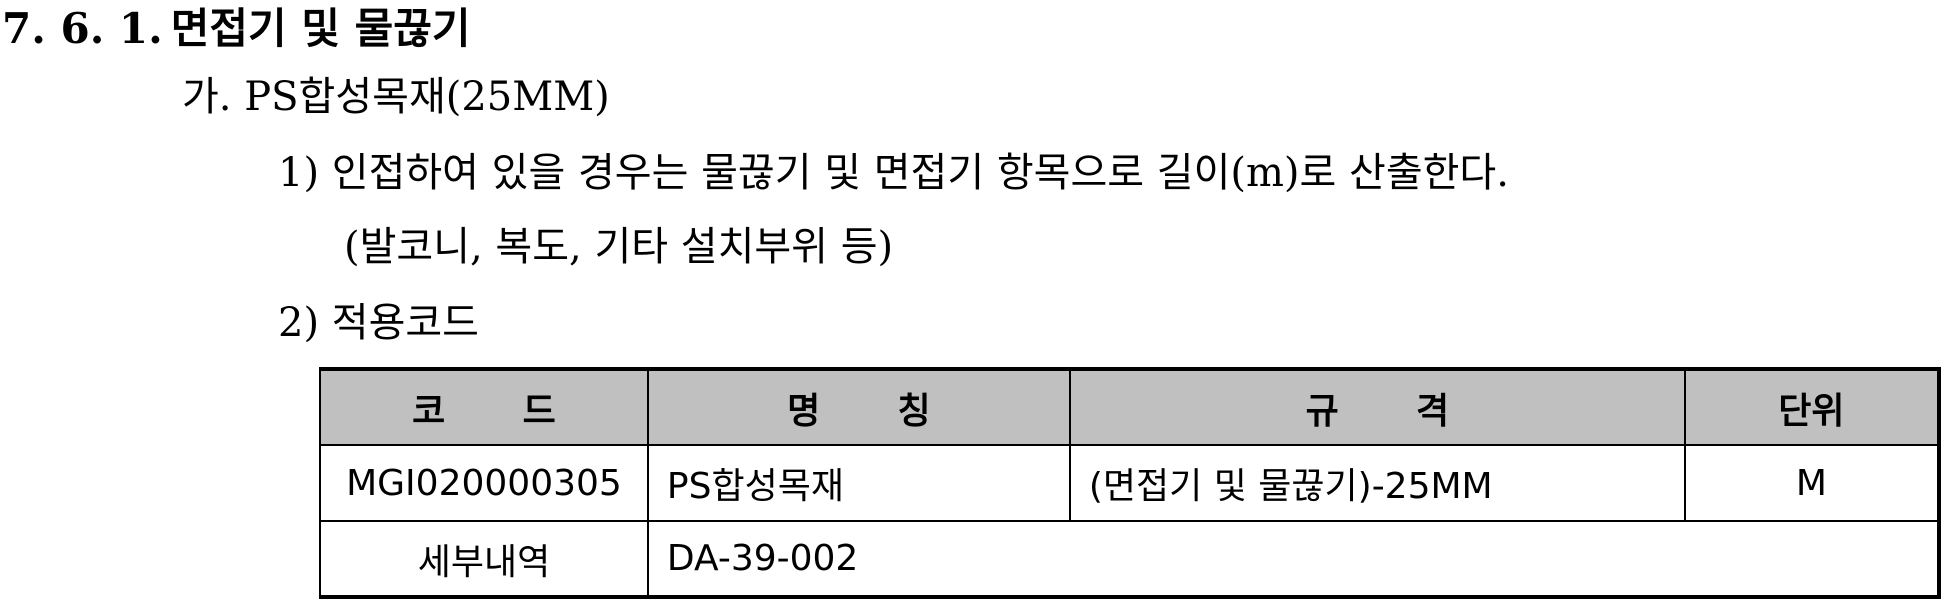 The height and width of the screenshot is (611, 1944). I want to click on table-row: MGI020000305 PS합성목재 (면접기 및 물끊기)-25MM M, so click(1130, 483).